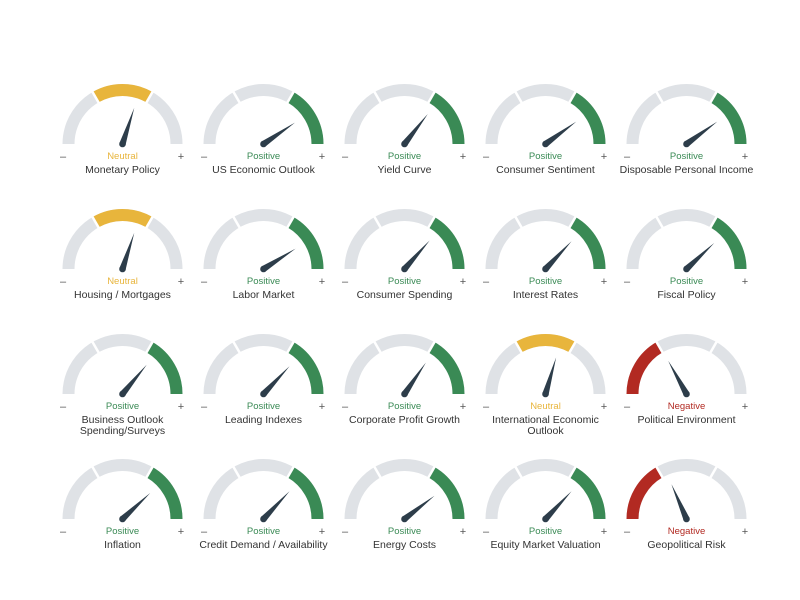 The width and height of the screenshot is (800, 600). I want to click on gauge-6: – + Positive Labor Market, so click(263, 265).